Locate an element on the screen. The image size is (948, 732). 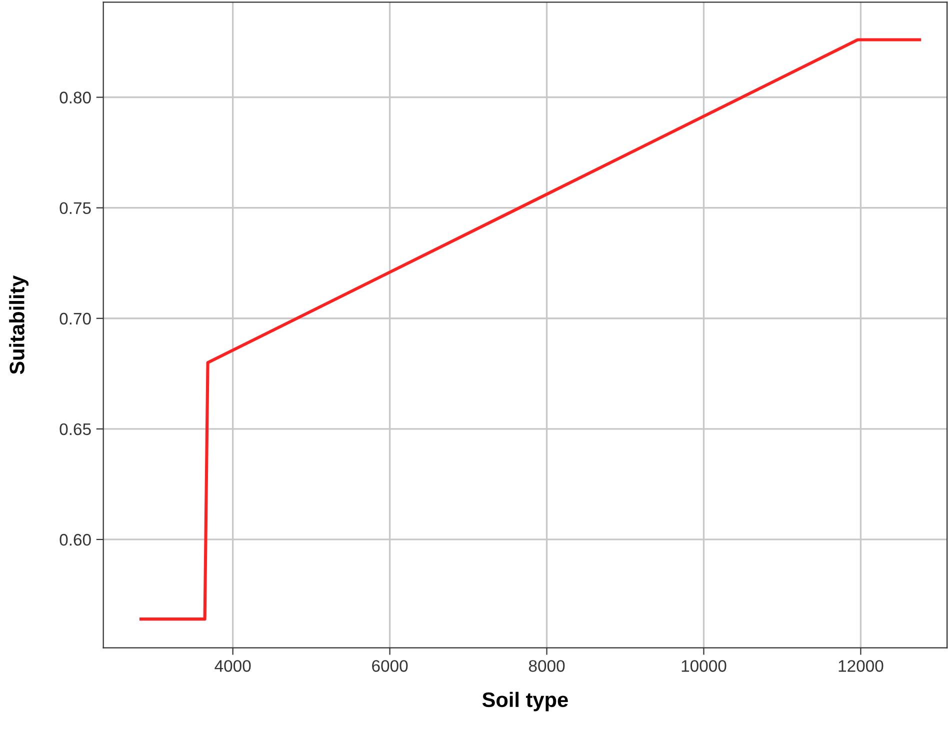
x-tick-label: 4000 is located at coordinates (232, 666).